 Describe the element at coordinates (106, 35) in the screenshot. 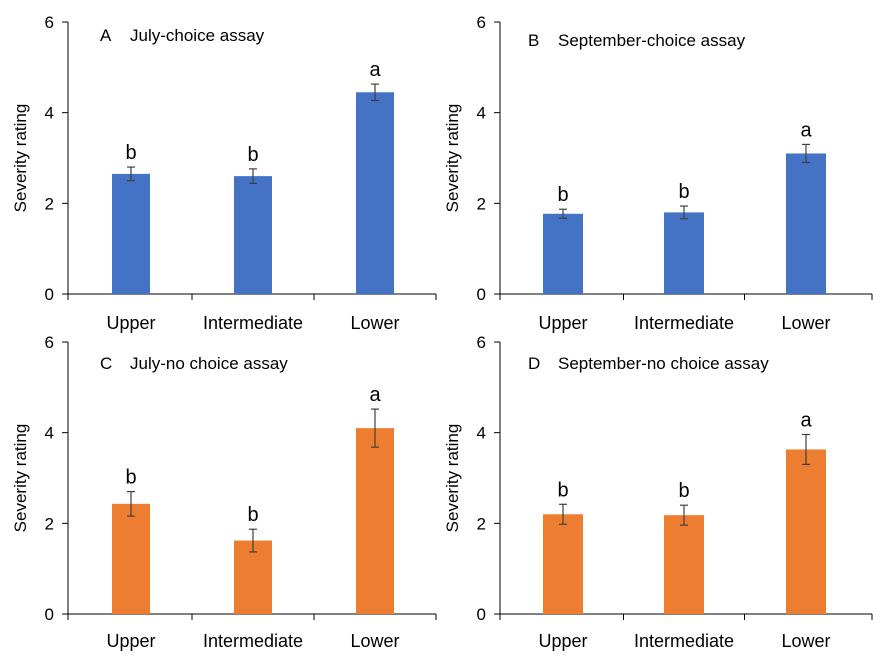

I see `panel-letter: A` at that location.